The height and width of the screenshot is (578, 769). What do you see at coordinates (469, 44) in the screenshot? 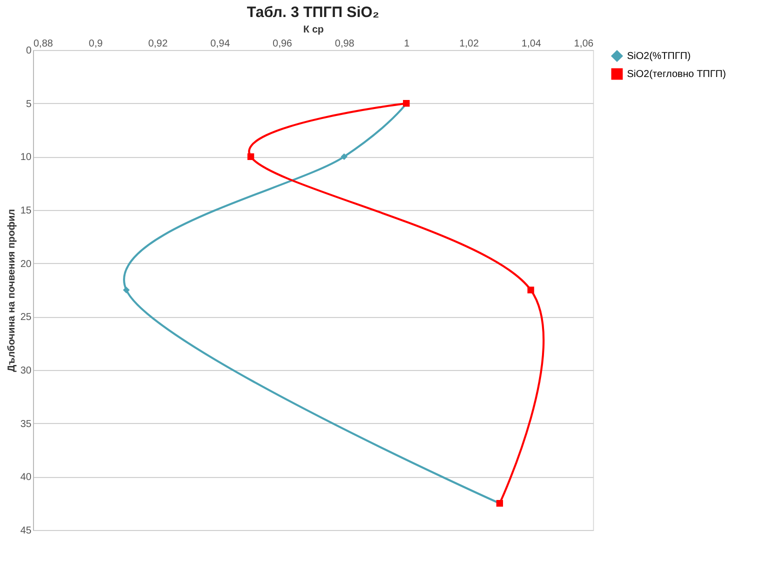
I see `x-tick-label: 1,02` at bounding box center [469, 44].